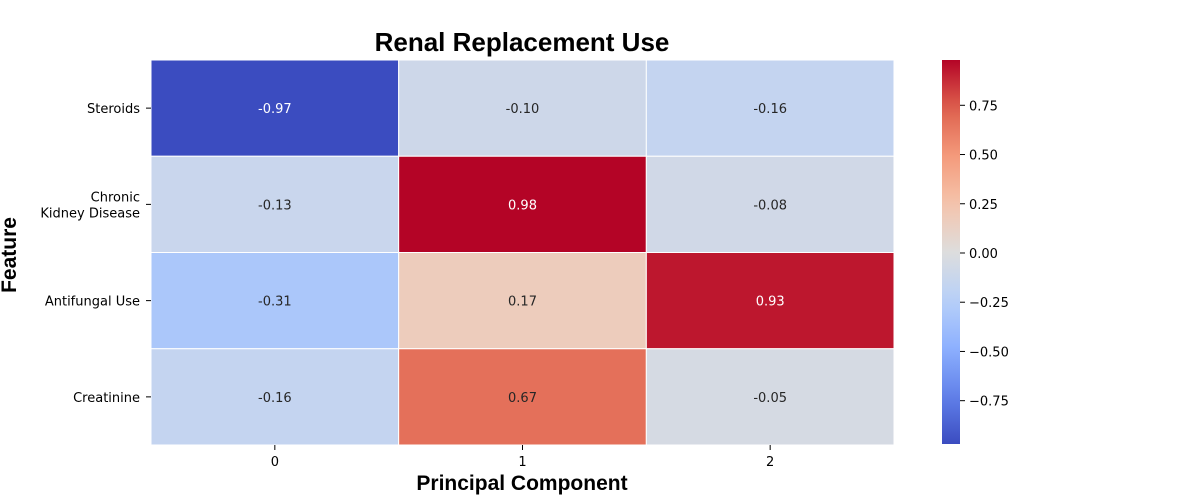 Image resolution: width=1200 pixels, height=500 pixels. What do you see at coordinates (989, 303) in the screenshot?
I see `colorbar-tick-label: −0.25` at bounding box center [989, 303].